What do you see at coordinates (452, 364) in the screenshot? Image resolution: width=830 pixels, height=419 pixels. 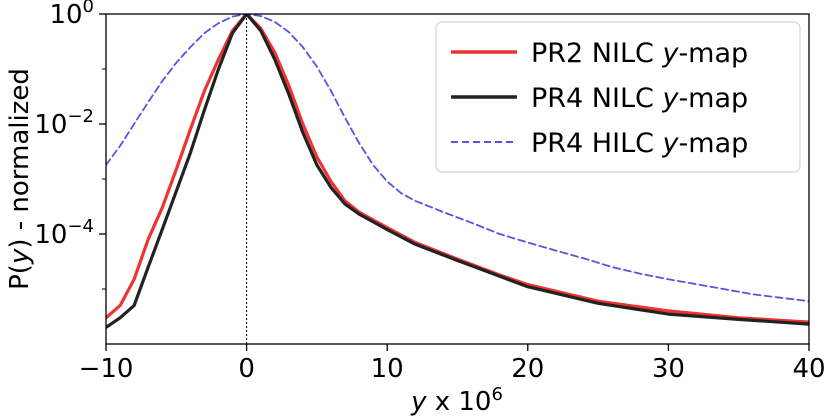 I see `x-axis-ticks: −10 0 10 20 30 40` at bounding box center [452, 364].